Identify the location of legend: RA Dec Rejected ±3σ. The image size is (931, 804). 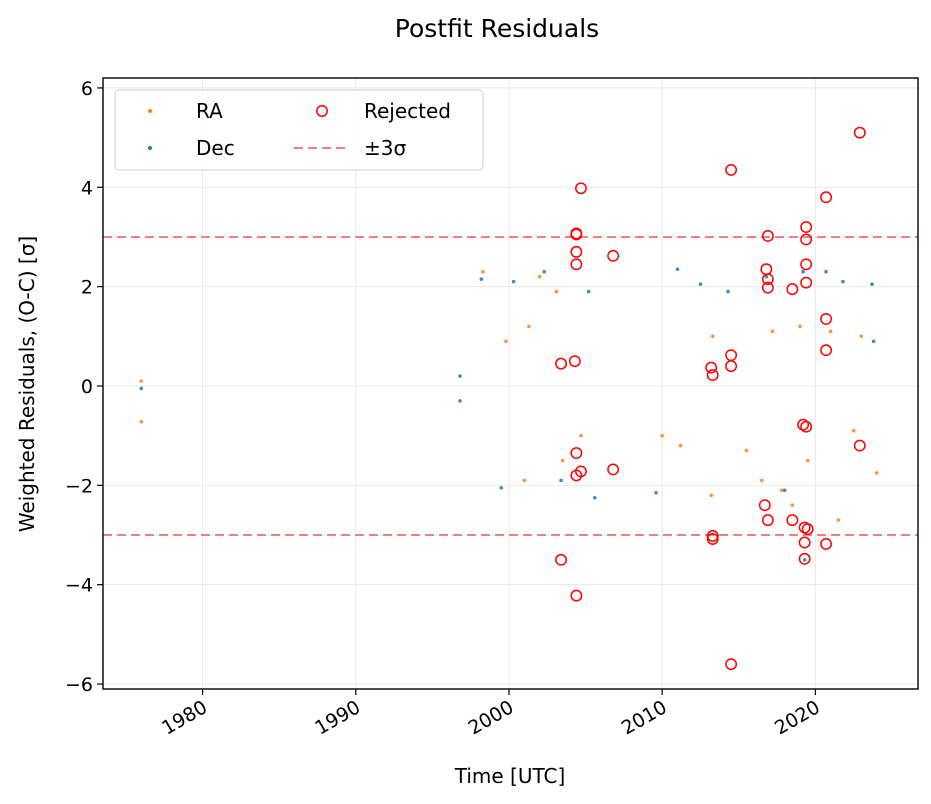
(299, 130).